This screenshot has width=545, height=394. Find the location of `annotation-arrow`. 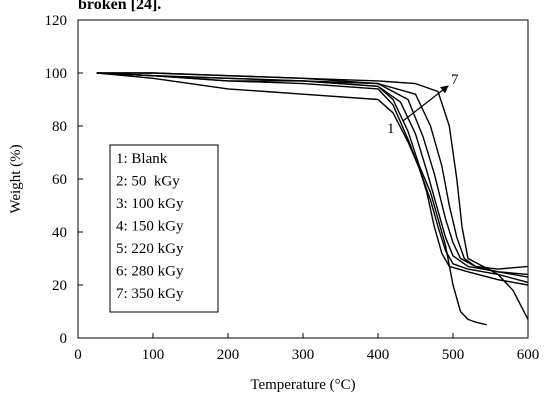

annotation-arrow is located at coordinates (425, 103).